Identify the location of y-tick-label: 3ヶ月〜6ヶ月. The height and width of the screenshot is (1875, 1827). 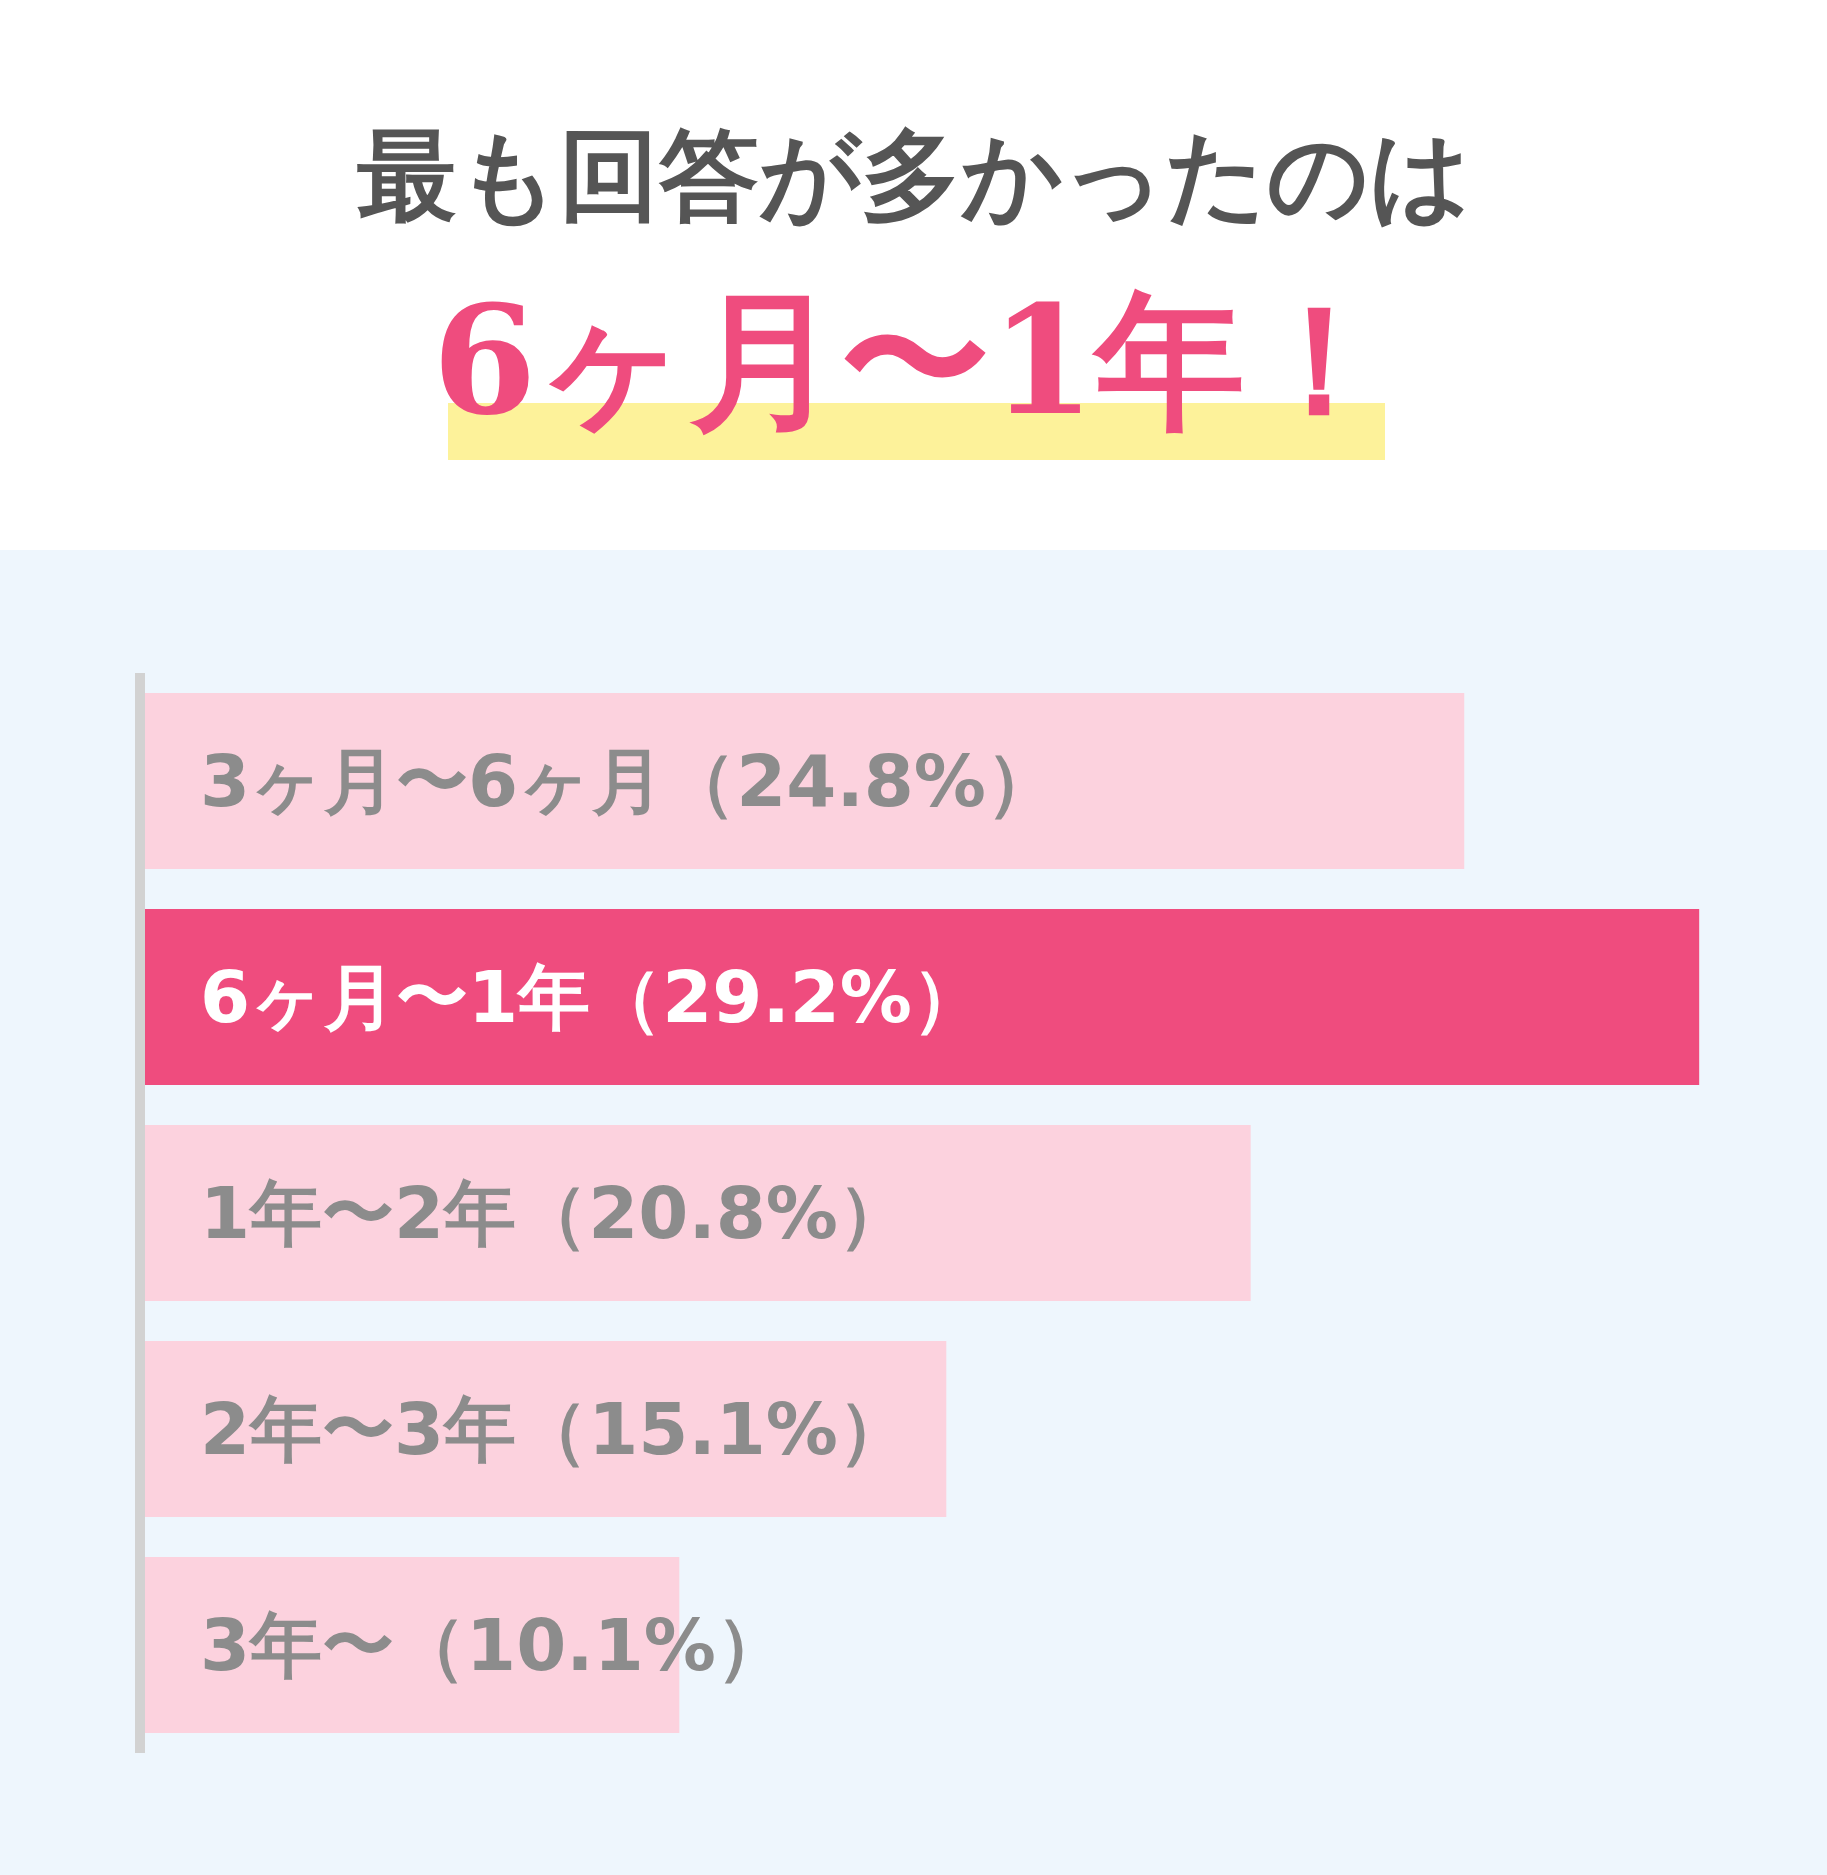
(432, 781).